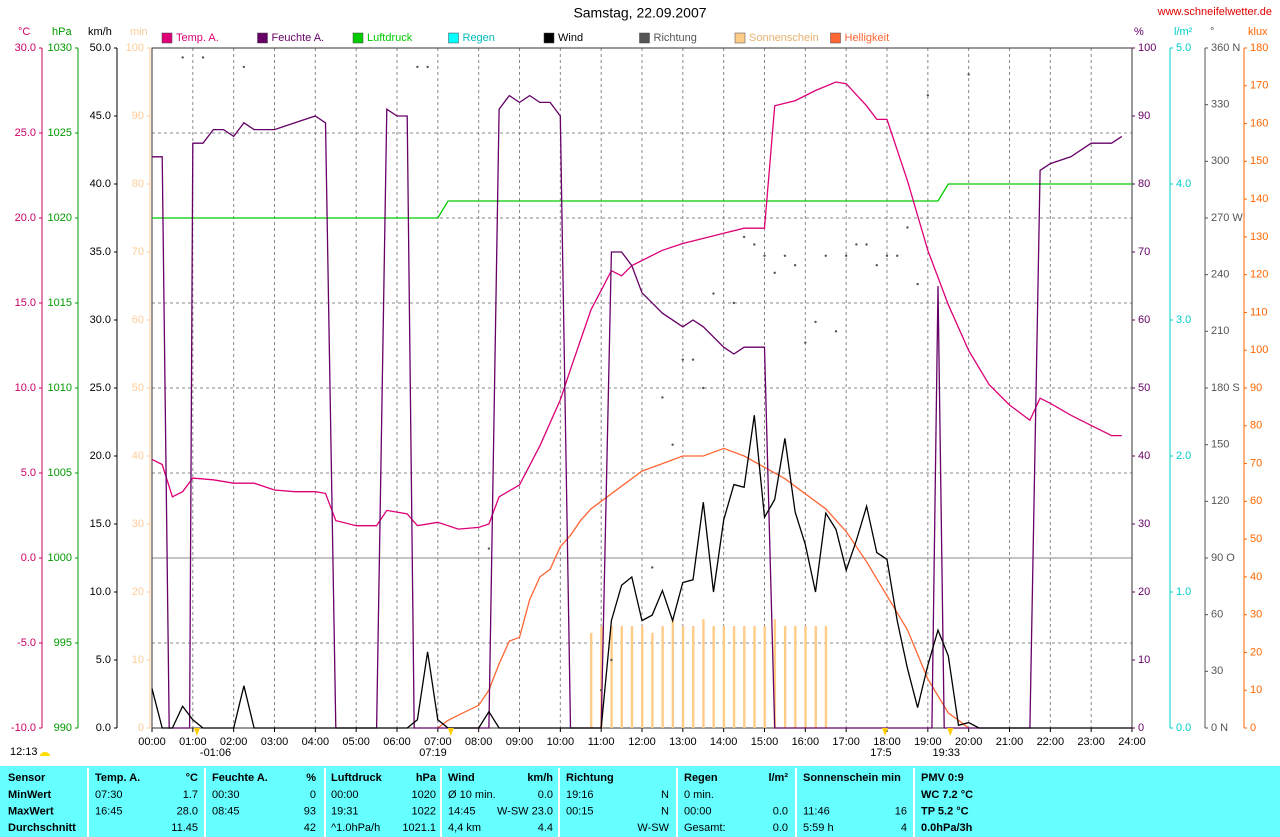 The height and width of the screenshot is (837, 1280). What do you see at coordinates (28, 558) in the screenshot?
I see `y-tick-label: 0.0` at bounding box center [28, 558].